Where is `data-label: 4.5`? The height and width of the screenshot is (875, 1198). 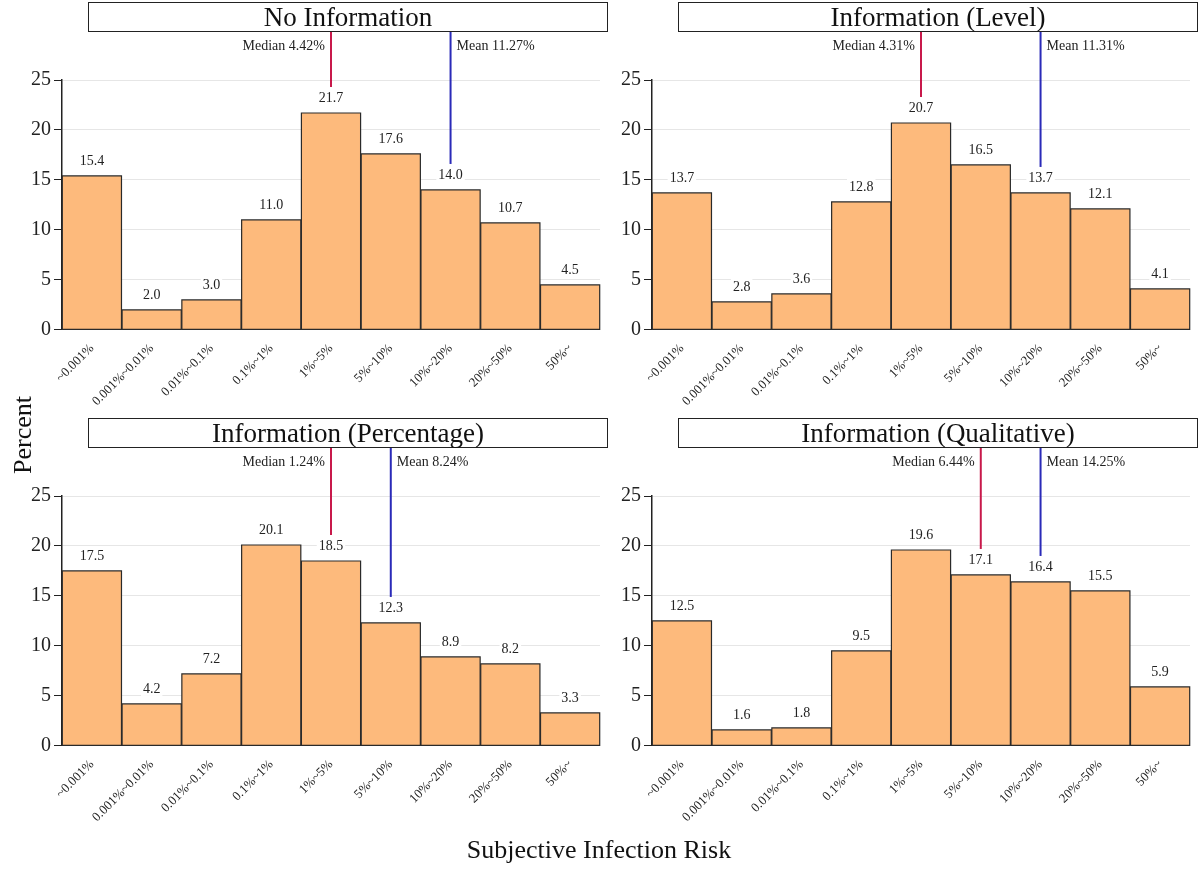 data-label: 4.5 is located at coordinates (570, 269).